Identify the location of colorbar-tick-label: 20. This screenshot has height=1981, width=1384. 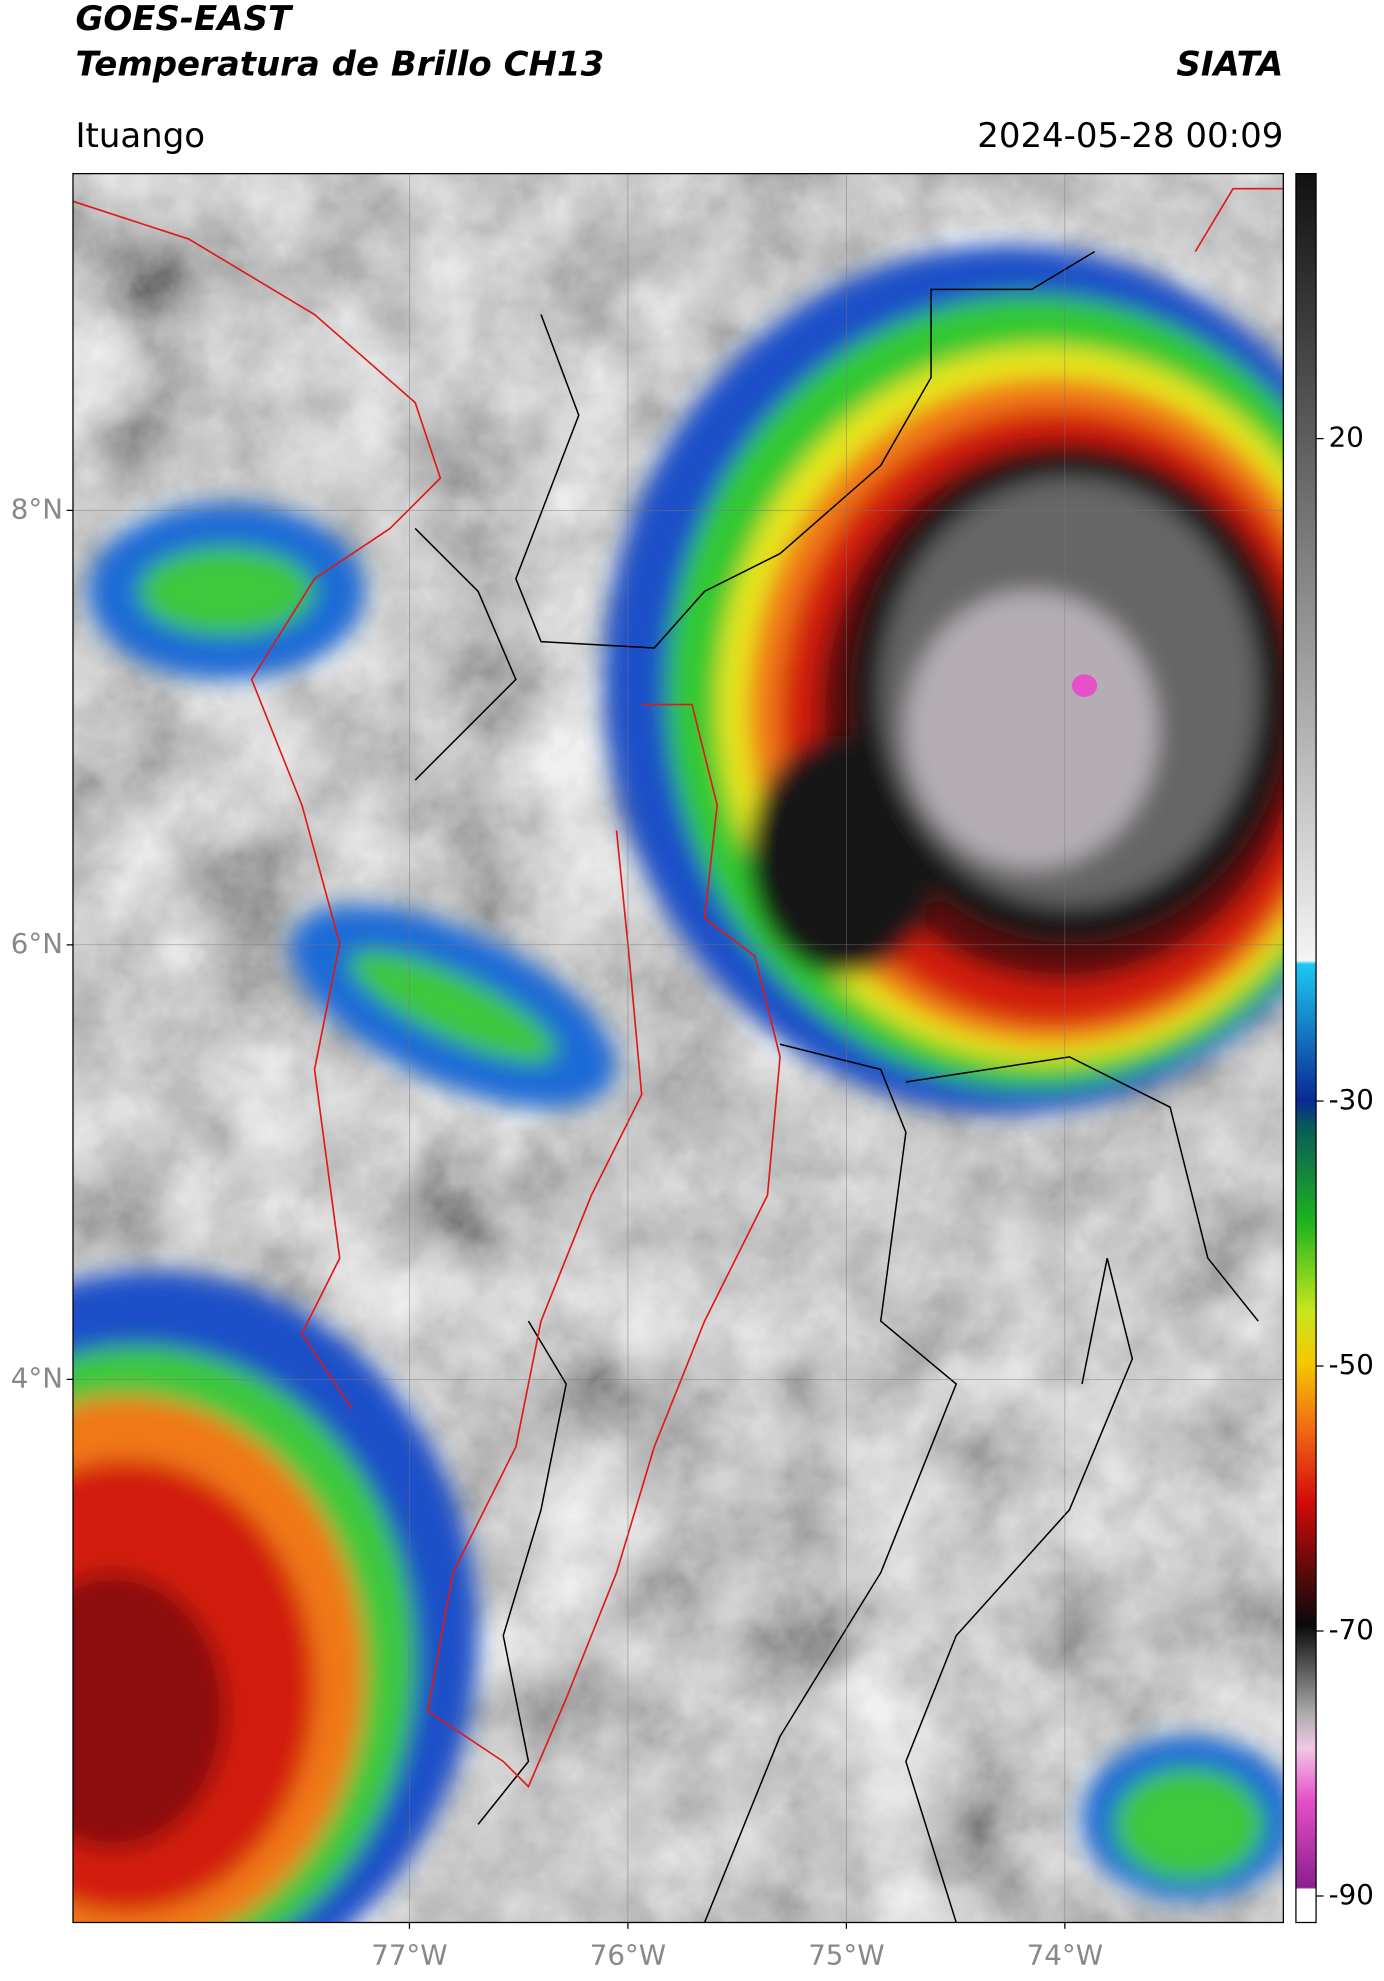
(1346, 437).